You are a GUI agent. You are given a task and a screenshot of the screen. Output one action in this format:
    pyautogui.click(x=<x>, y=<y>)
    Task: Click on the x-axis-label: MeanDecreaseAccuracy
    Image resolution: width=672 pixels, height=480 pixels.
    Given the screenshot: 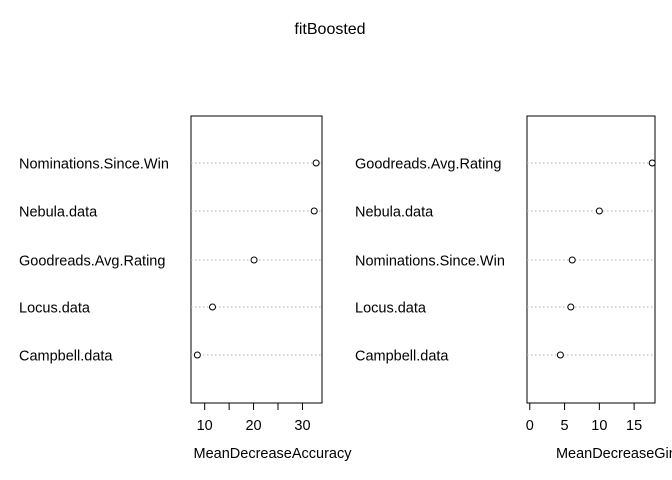 What is the action you would take?
    pyautogui.click(x=273, y=454)
    